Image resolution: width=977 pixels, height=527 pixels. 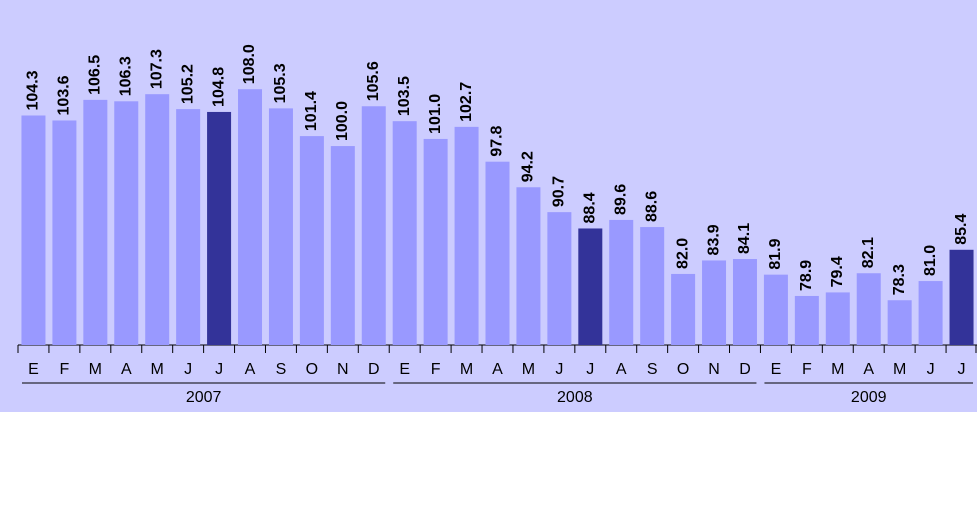 I want to click on value-label: 84.1, so click(x=744, y=238).